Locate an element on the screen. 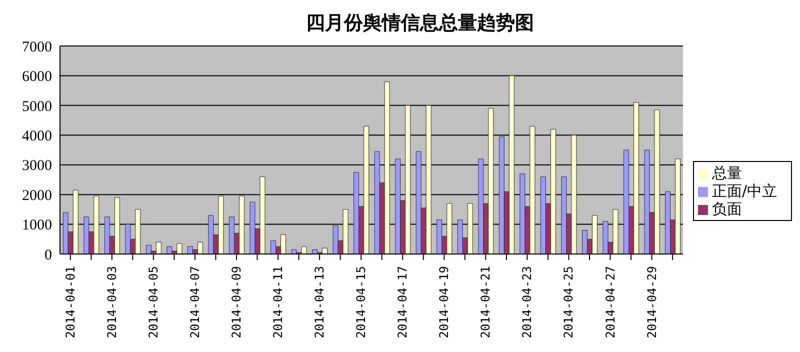 This screenshot has width=800, height=352. x-tick-label: 2014-04-15 is located at coordinates (361, 302).